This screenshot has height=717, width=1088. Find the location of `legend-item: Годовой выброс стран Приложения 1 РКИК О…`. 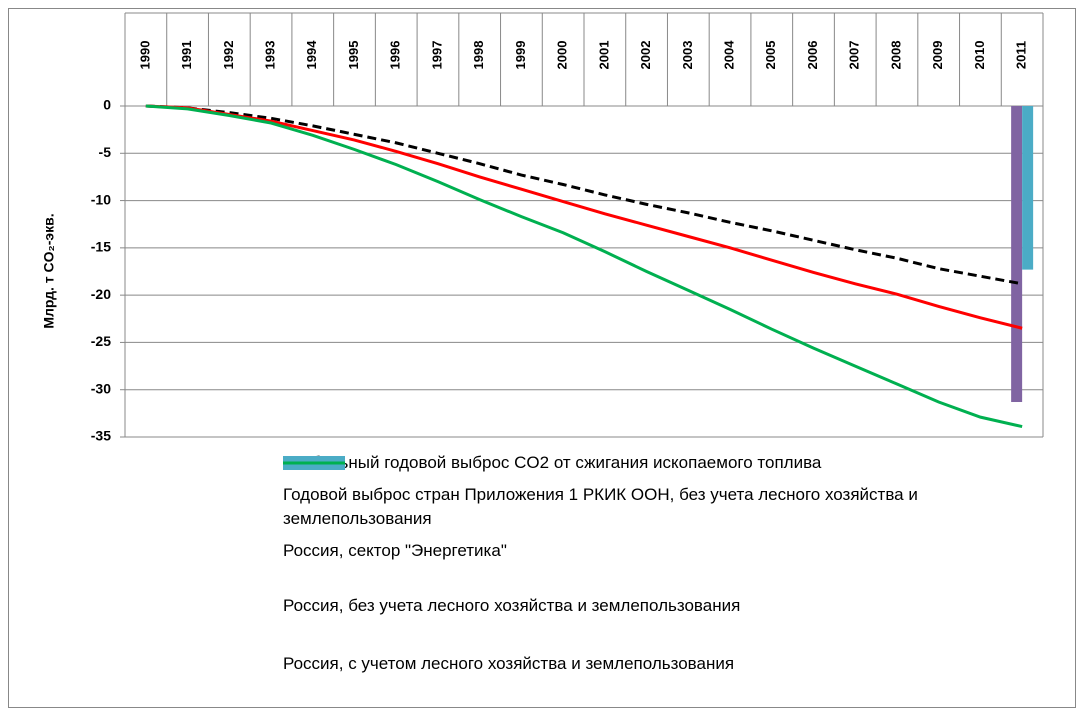

legend-item: Годовой выброс стран Приложения 1 РКИК О… is located at coordinates (603, 493).